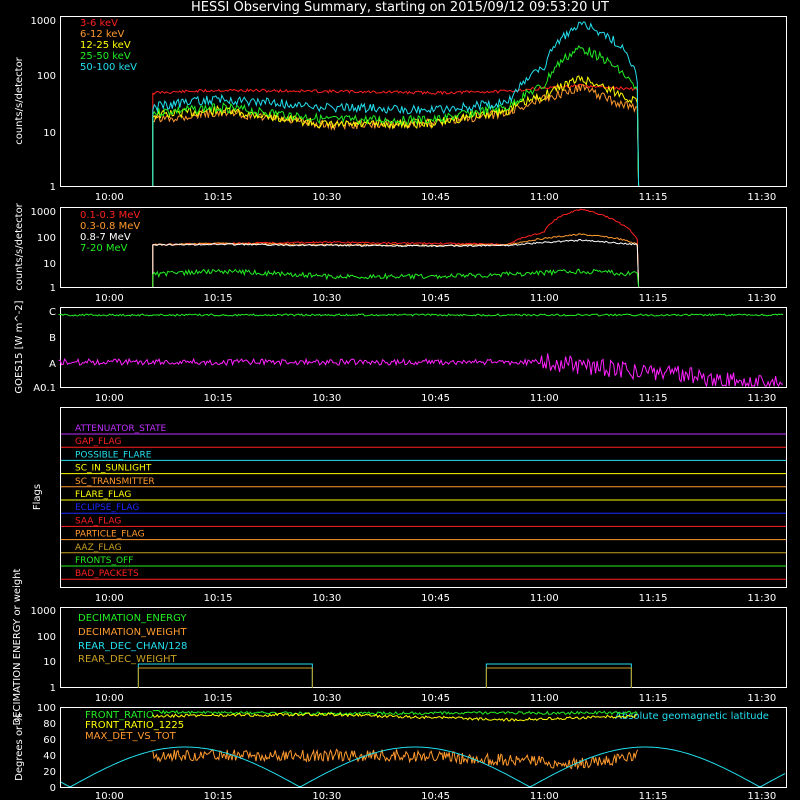  I want to click on ratio-annotation: Absolute geomagnetic latitude, so click(692, 716).